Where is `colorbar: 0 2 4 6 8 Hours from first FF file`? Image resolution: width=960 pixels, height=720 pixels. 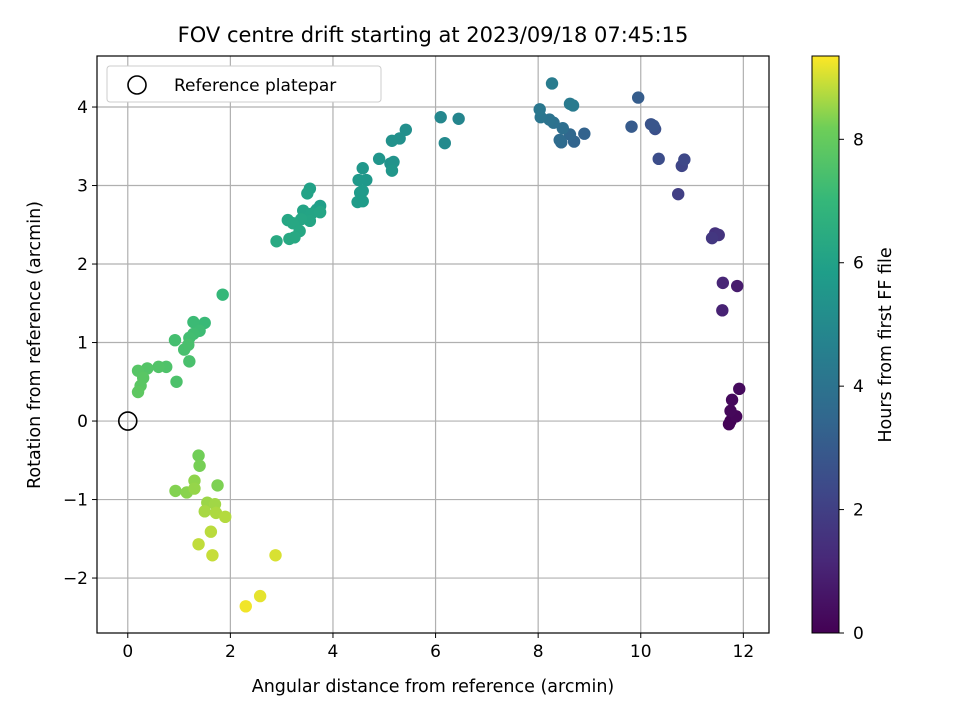
colorbar: 0 2 4 6 8 Hours from first FF file is located at coordinates (853, 349).